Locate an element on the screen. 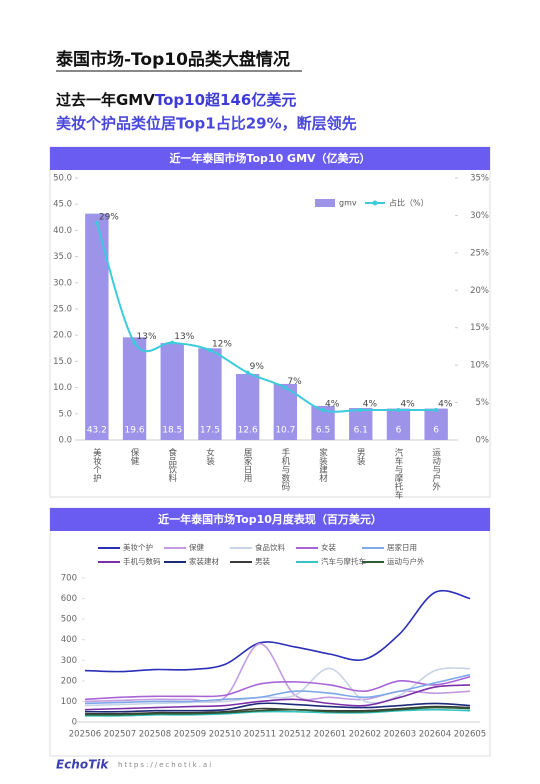 The width and height of the screenshot is (540, 784). y-tick-label: 30.0 is located at coordinates (62, 283).